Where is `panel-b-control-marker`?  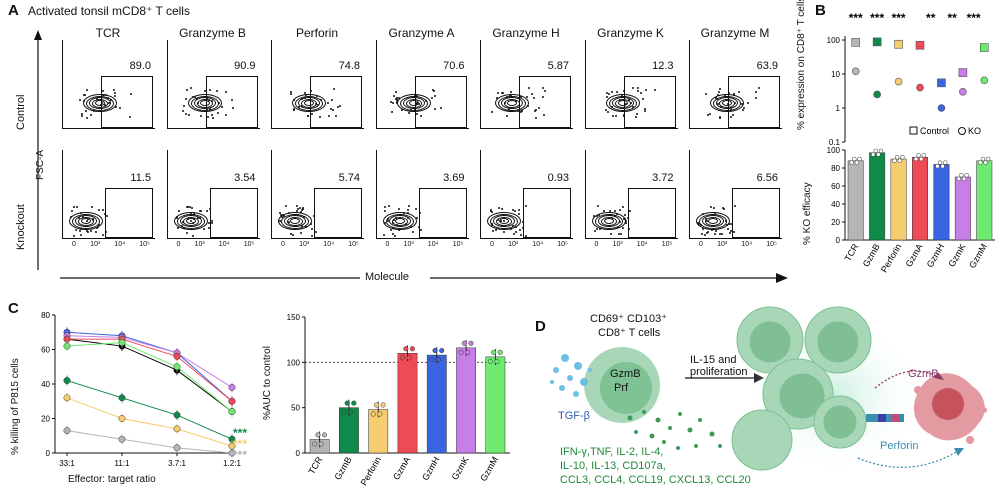 panel-b-control-marker is located at coordinates (856, 42).